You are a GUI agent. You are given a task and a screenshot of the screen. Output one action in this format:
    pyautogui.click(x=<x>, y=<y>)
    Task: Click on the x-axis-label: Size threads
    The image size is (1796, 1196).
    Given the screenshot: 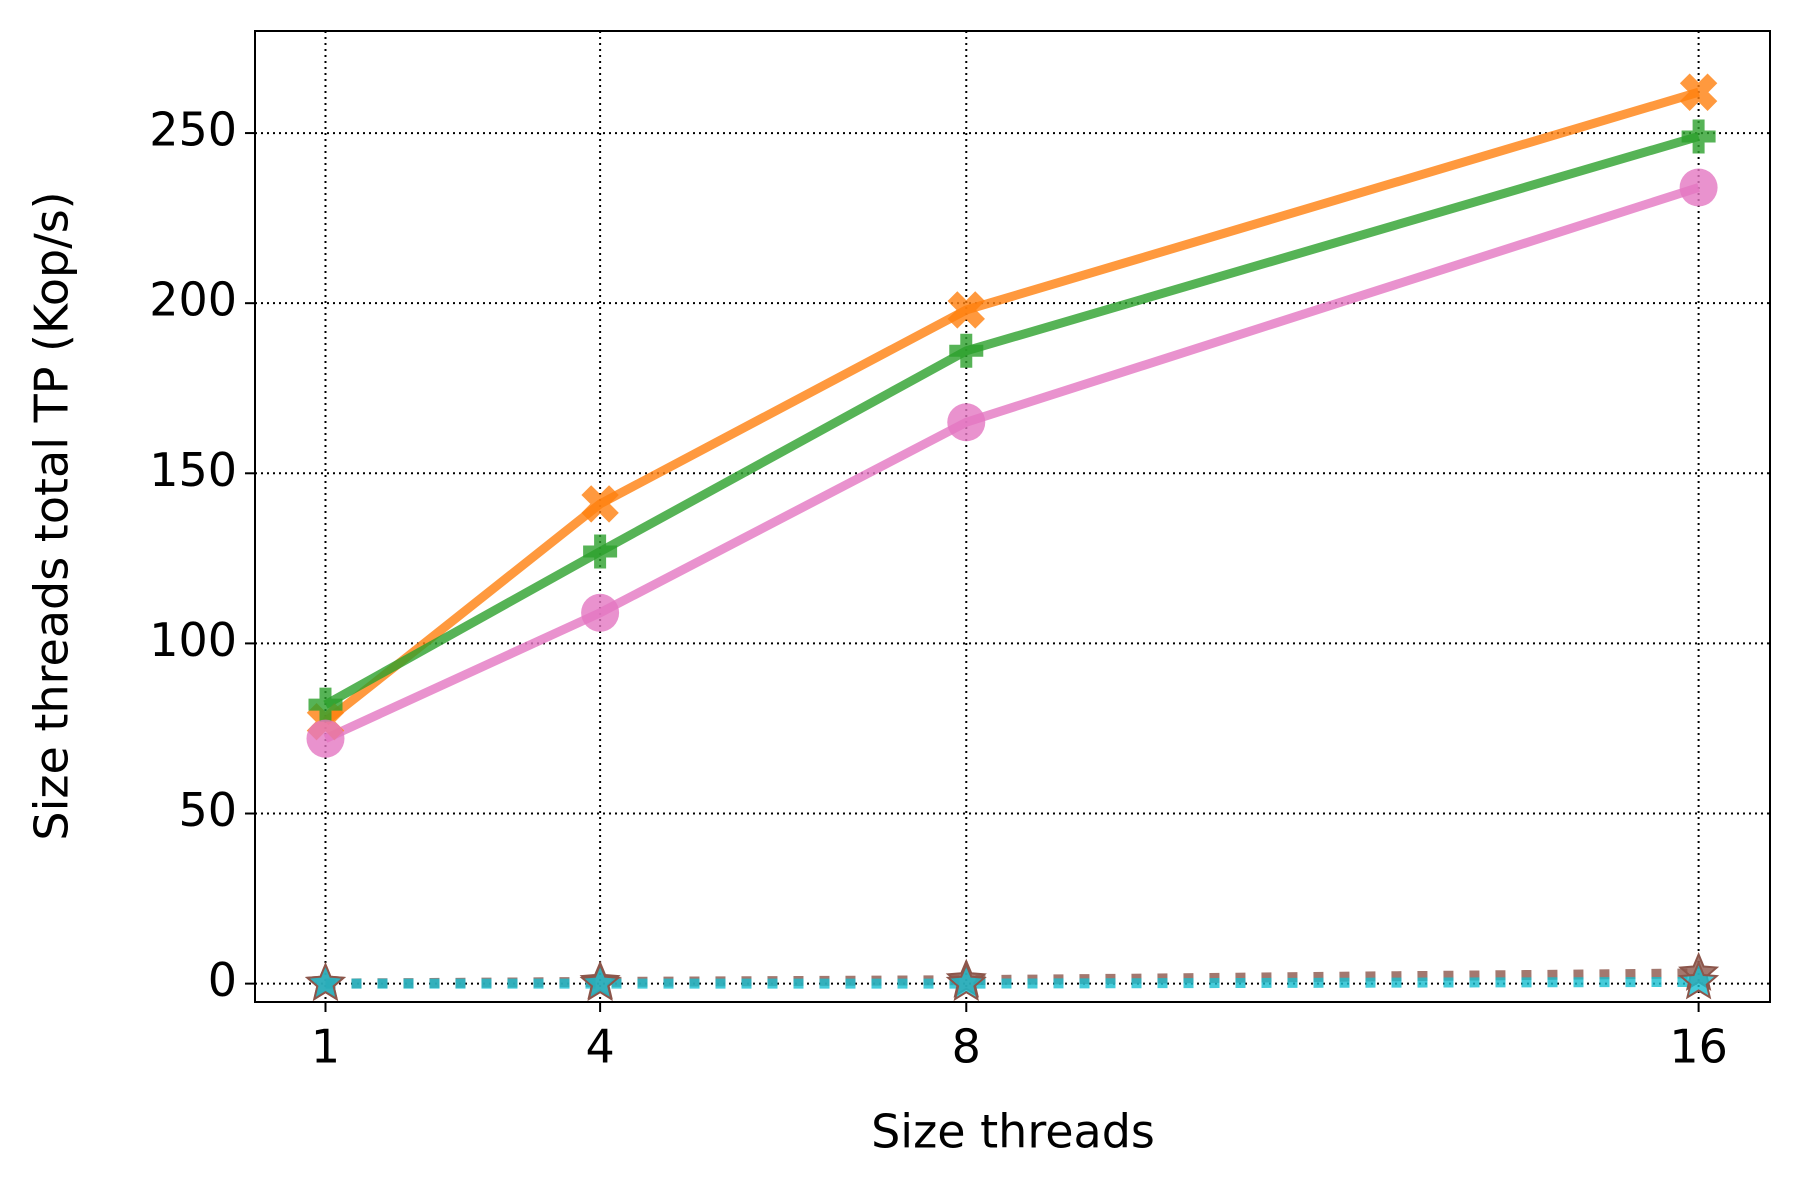 What is the action you would take?
    pyautogui.click(x=1013, y=1132)
    